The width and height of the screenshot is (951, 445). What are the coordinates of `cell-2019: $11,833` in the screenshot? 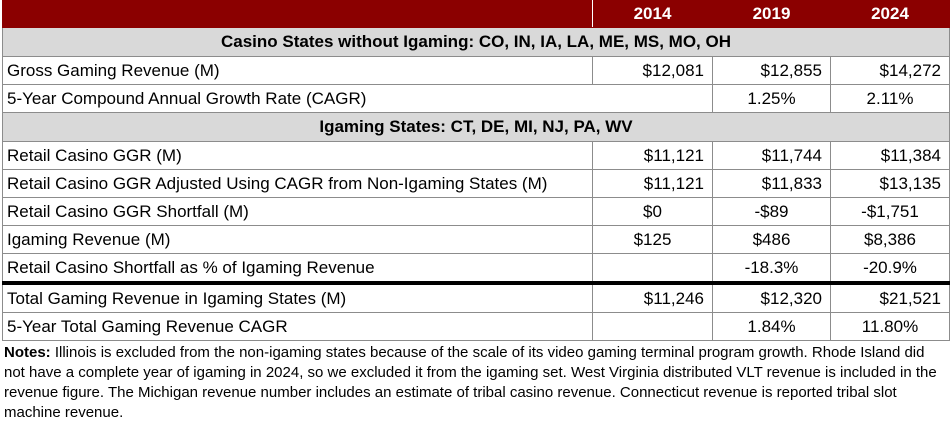 It's located at (771, 183).